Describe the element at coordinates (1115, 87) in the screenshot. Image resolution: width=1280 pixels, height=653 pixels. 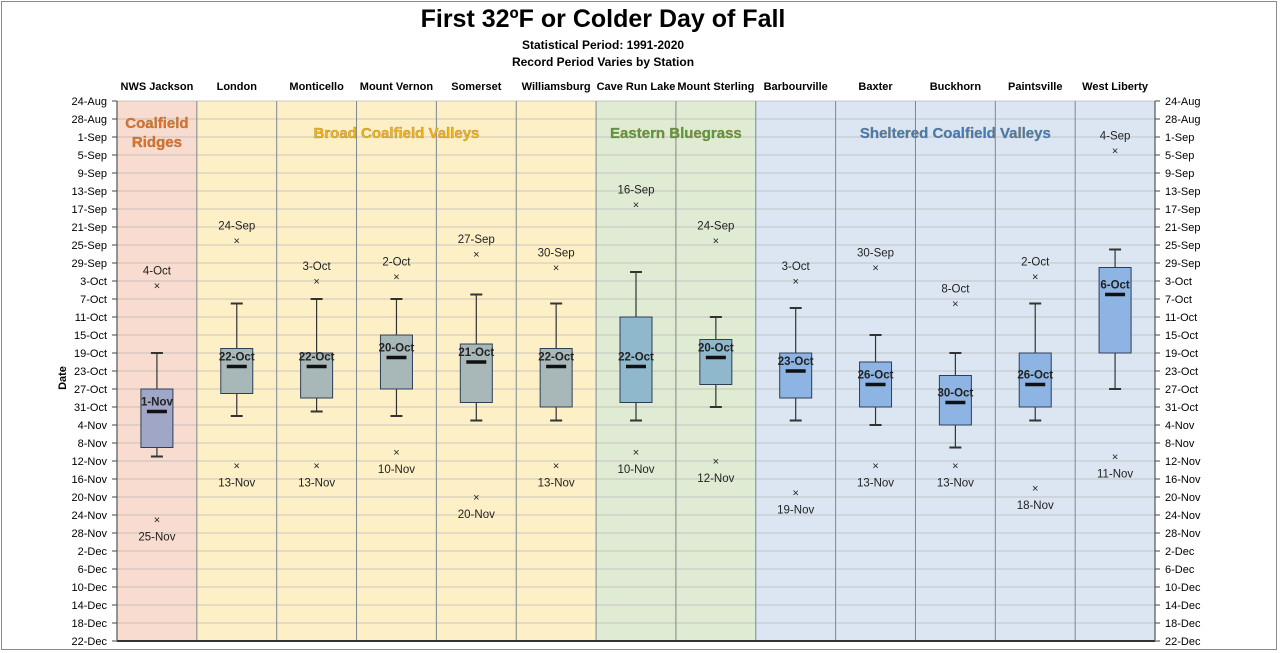
I see `station-label: West Liberty` at that location.